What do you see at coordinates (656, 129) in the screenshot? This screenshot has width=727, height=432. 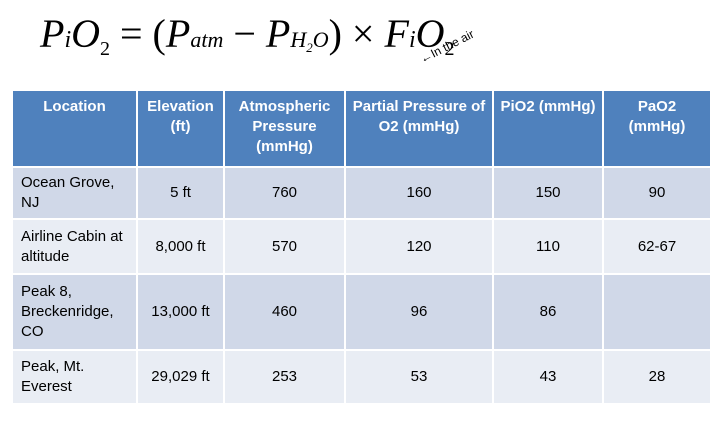 I see `header-pao2: PaO2 (mmHg)` at bounding box center [656, 129].